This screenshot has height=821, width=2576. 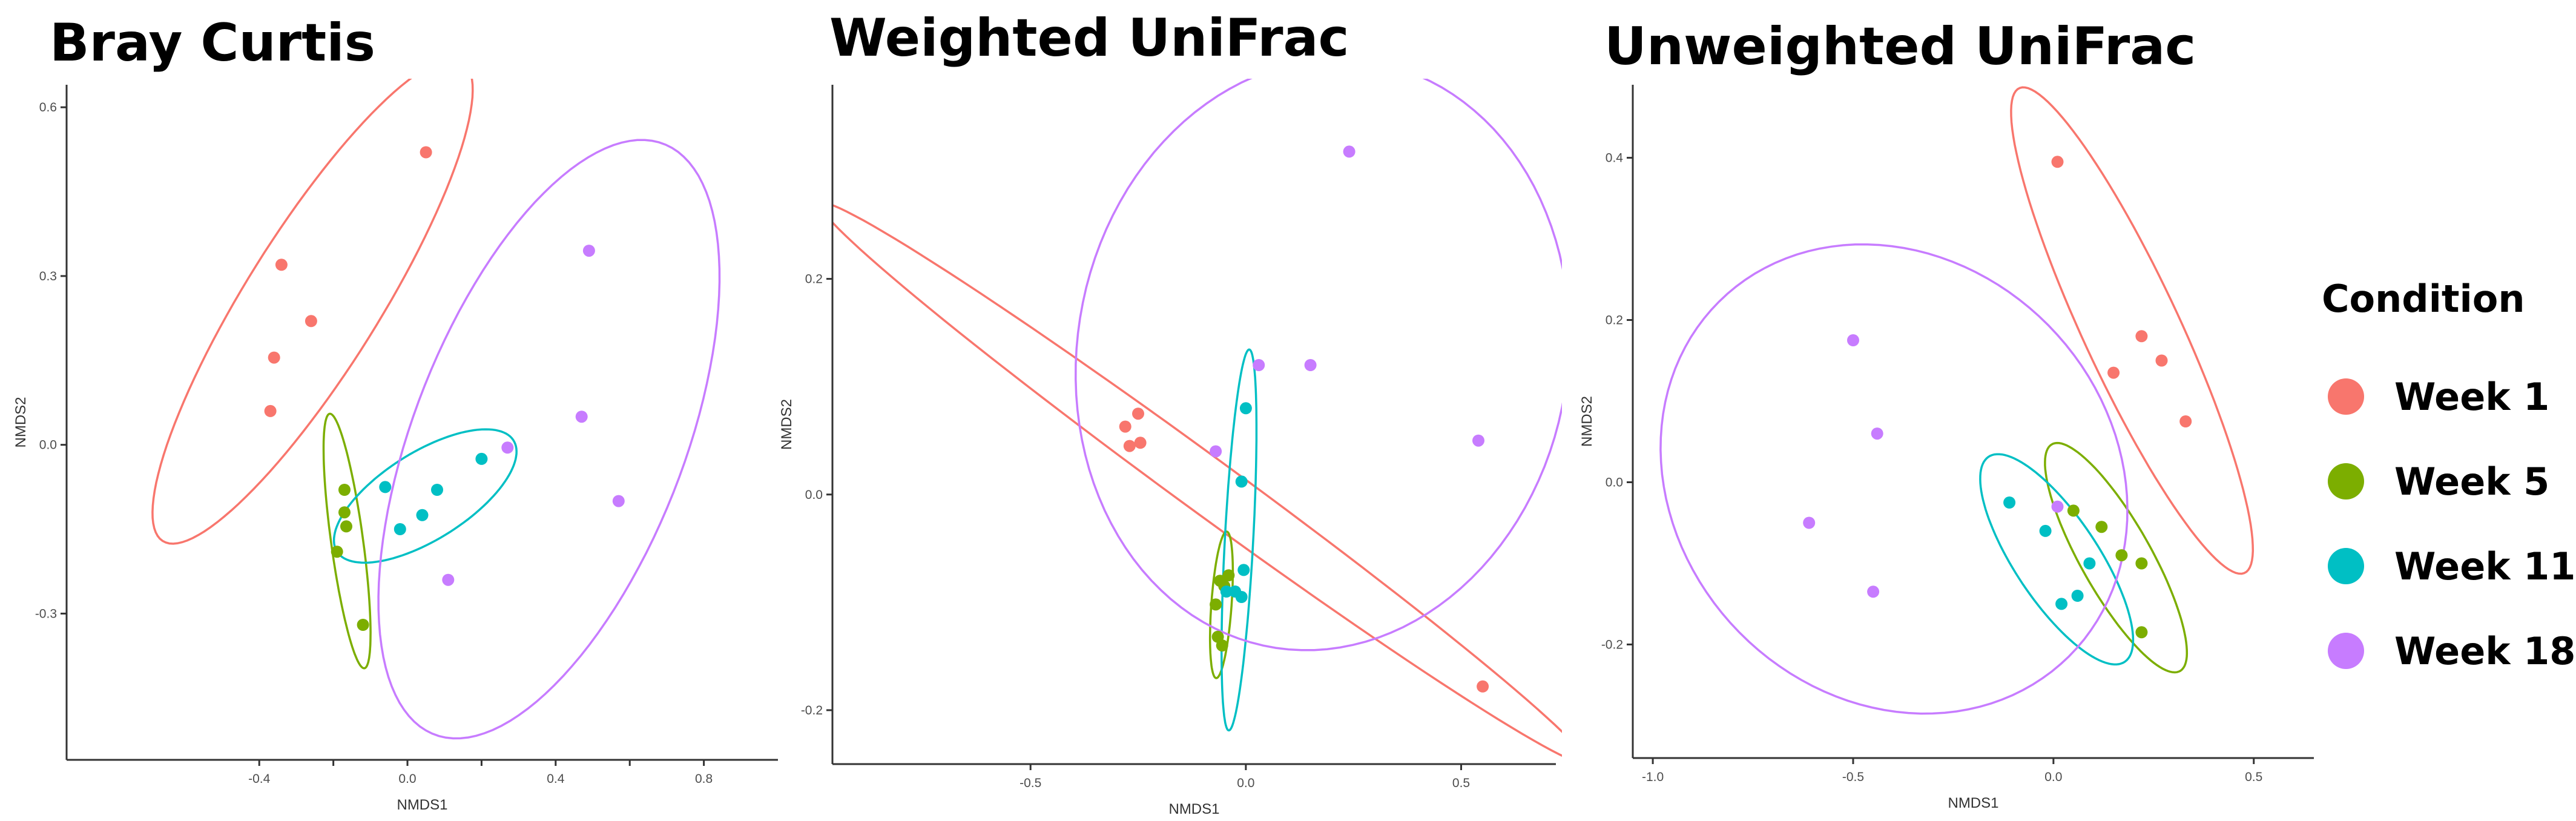 I want to click on y-tick-label: 0.6, so click(x=48, y=107).